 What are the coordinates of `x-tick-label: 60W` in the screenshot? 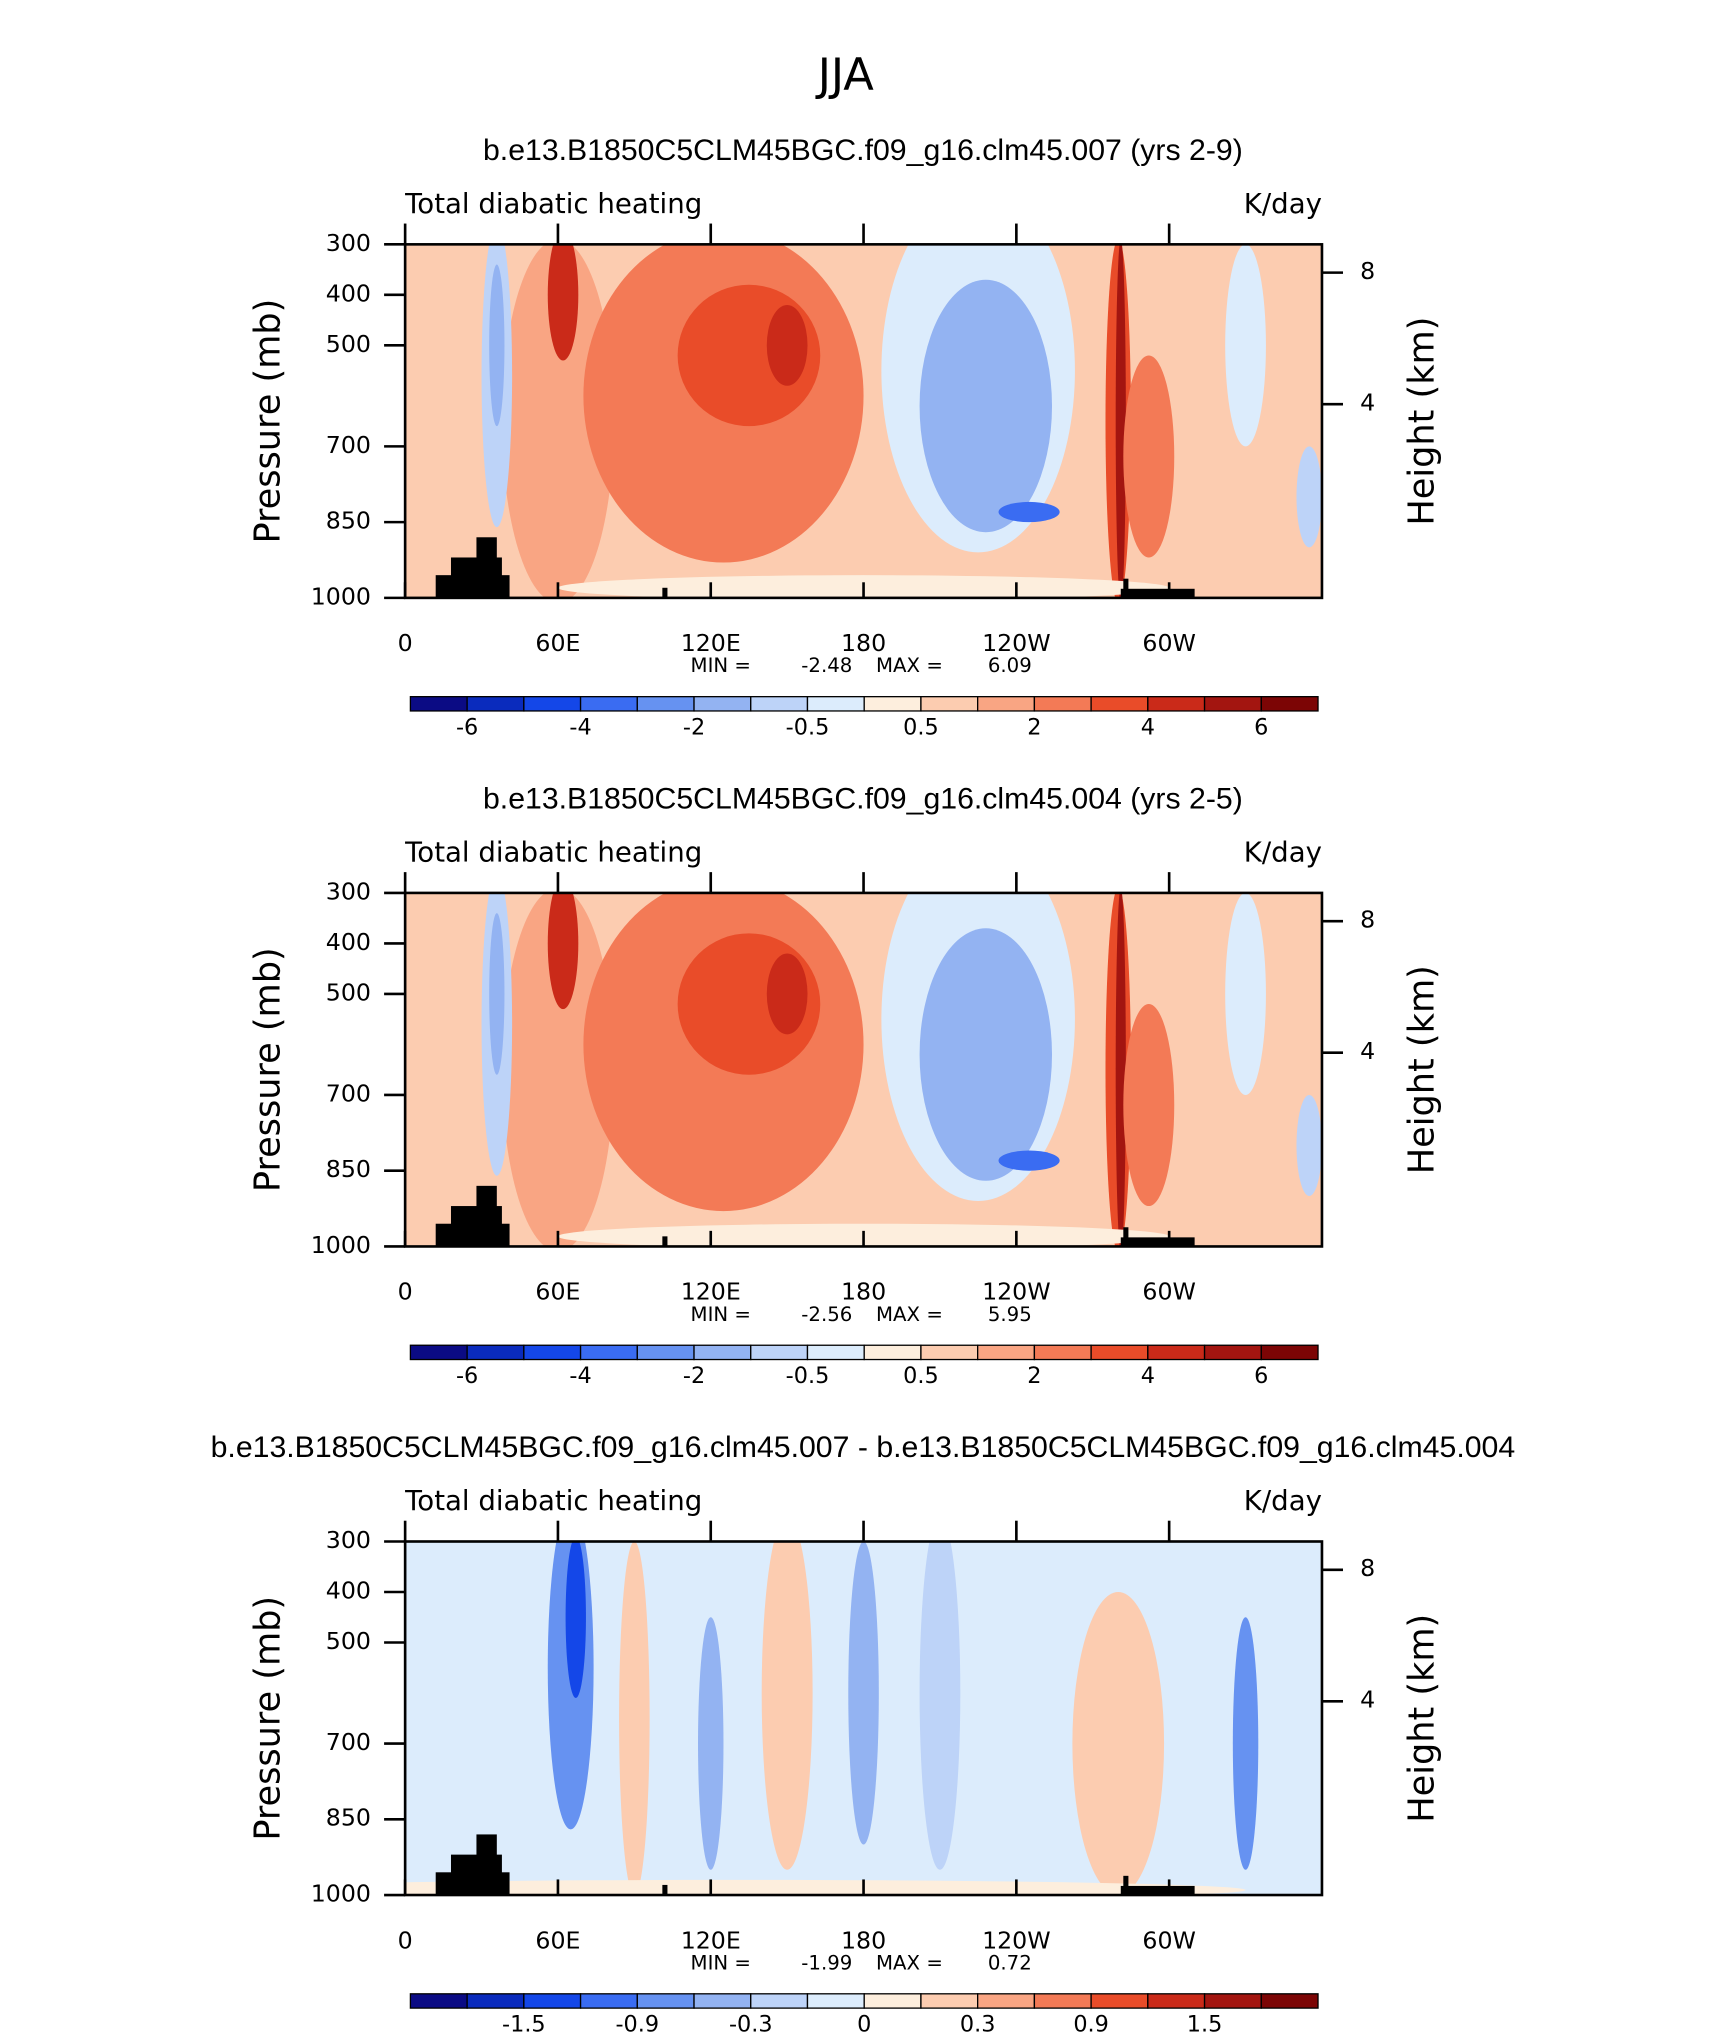 It's located at (1169, 643).